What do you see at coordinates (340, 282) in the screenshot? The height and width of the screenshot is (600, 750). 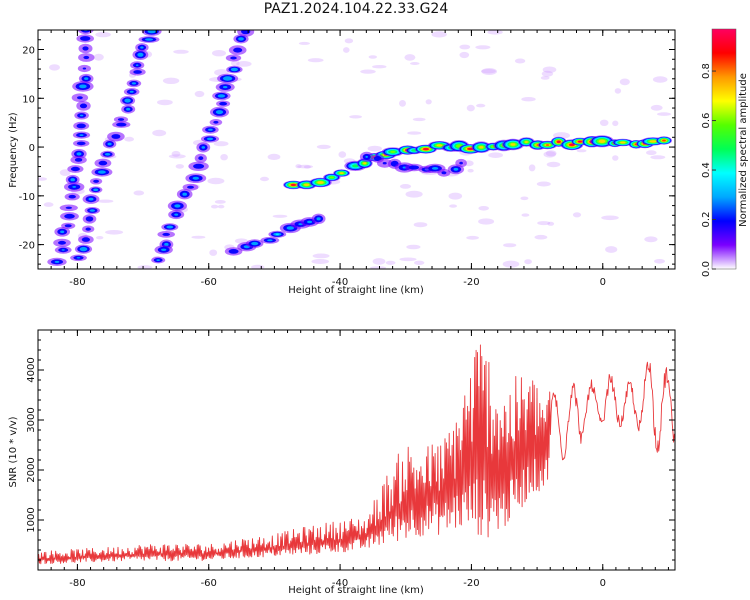 I see `x-tick-label: -40` at bounding box center [340, 282].